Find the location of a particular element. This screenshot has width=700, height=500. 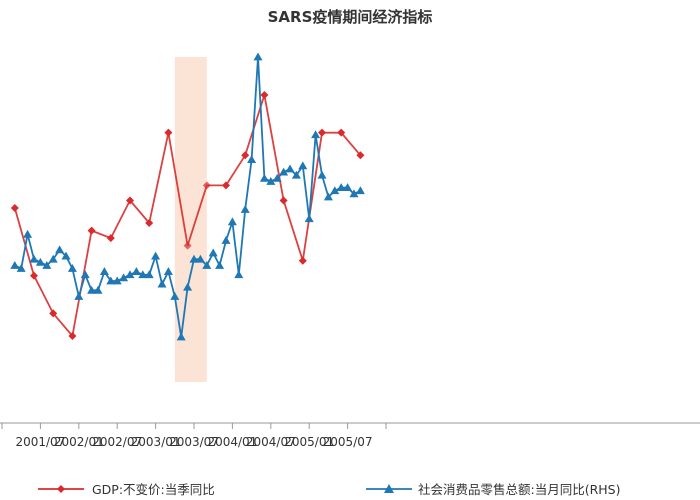

chart-title: SARS疫情期间经济指标 is located at coordinates (350, 17).